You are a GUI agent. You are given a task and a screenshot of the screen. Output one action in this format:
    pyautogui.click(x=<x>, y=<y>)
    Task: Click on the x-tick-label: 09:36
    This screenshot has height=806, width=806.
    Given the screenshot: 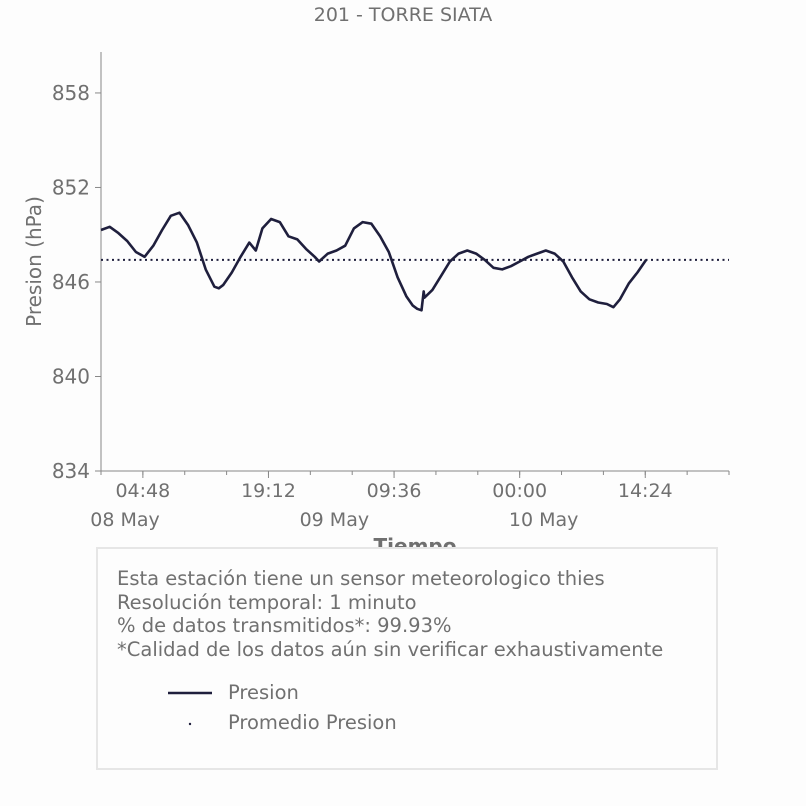 What is the action you would take?
    pyautogui.click(x=394, y=491)
    